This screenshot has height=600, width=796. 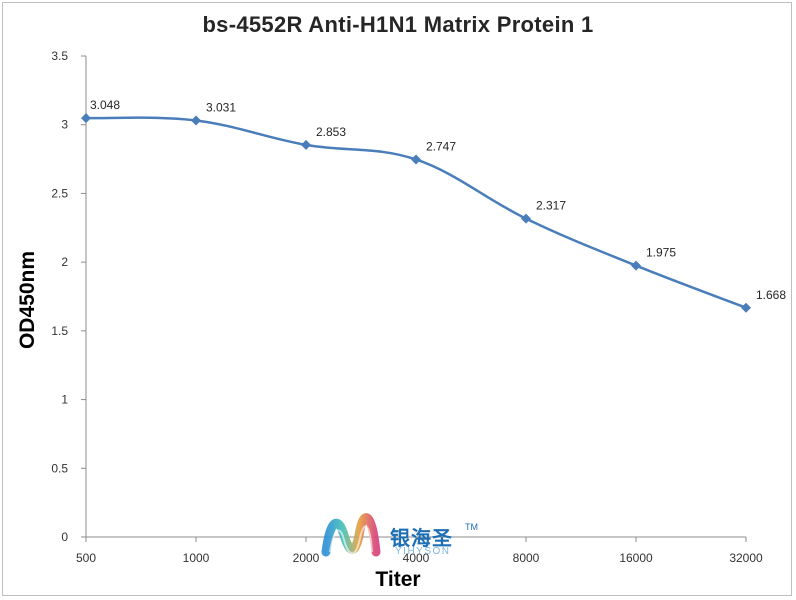 I want to click on x-tick-label: 500, so click(x=86, y=558).